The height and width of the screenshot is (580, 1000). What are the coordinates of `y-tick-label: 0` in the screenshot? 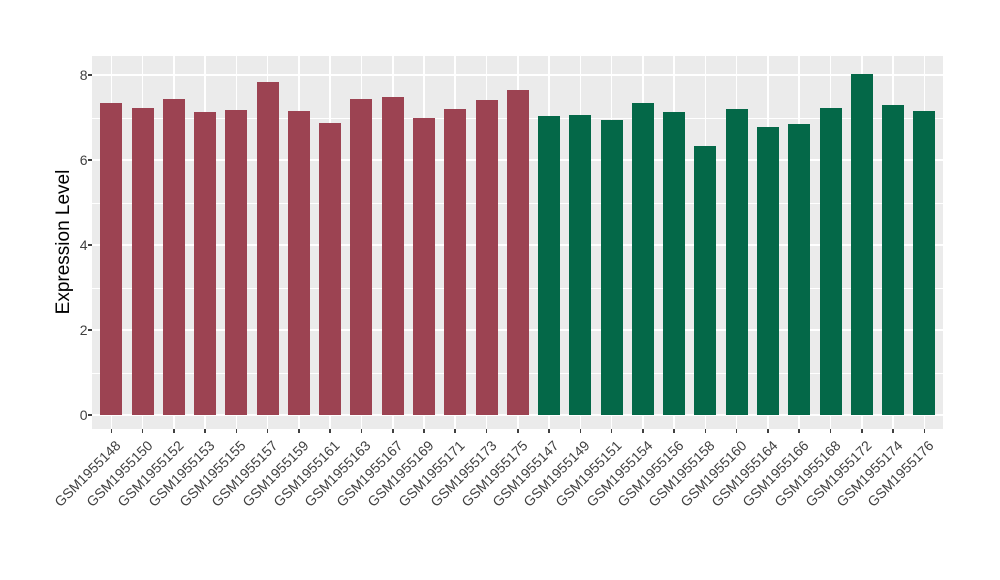 It's located at (83, 415).